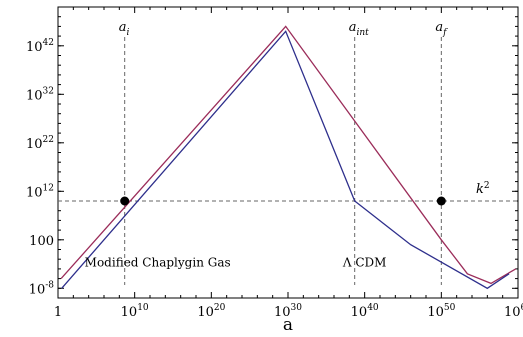  What do you see at coordinates (41, 241) in the screenshot?
I see `y-tick-label: 100` at bounding box center [41, 241].